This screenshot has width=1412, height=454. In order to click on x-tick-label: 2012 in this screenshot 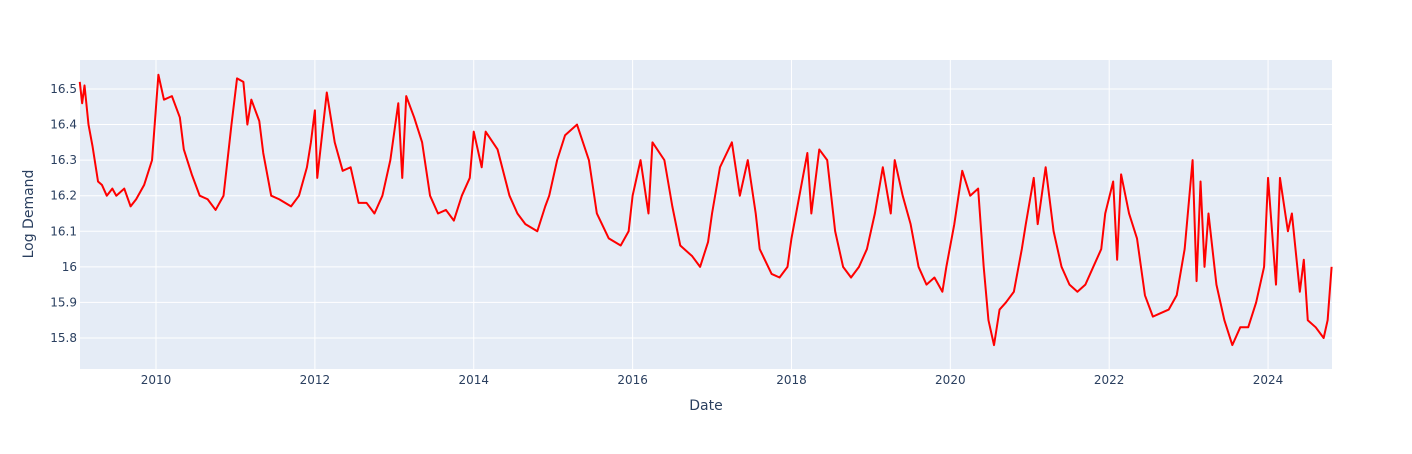, I will do `click(315, 380)`.